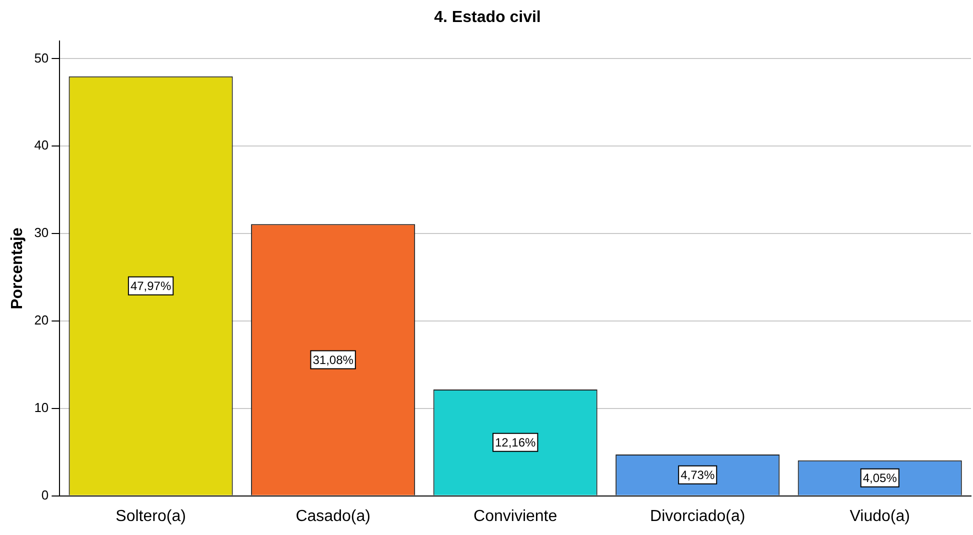 The width and height of the screenshot is (973, 535). Describe the element at coordinates (41, 407) in the screenshot. I see `y-tick-label: 10` at that location.